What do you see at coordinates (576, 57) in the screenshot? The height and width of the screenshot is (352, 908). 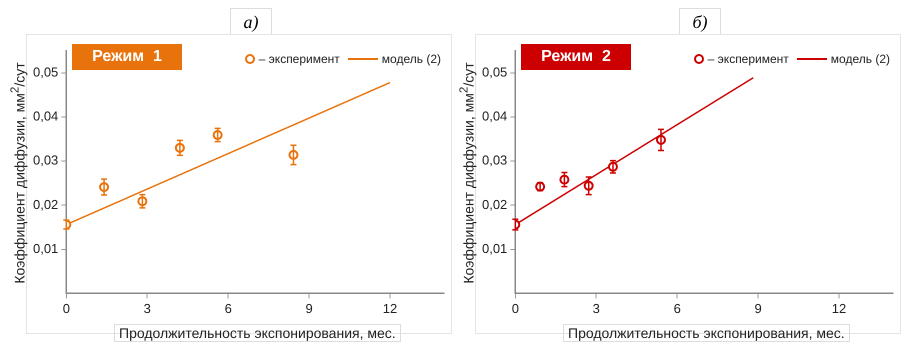 I see `annotation: Режим 2` at bounding box center [576, 57].